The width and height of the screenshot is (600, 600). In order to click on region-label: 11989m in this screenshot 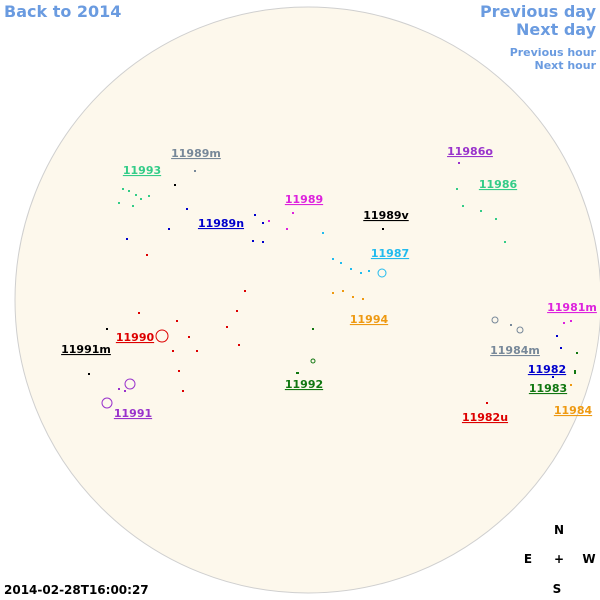, I will do `click(196, 153)`.